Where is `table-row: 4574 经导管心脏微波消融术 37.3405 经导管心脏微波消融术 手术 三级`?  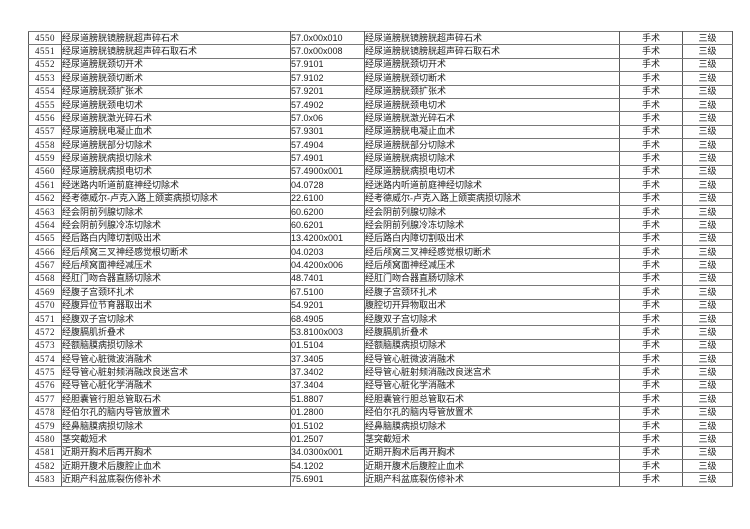
table-row: 4574 经导管心脏微波消融术 37.3405 经导管心脏微波消融术 手术 三级 is located at coordinates (380, 359).